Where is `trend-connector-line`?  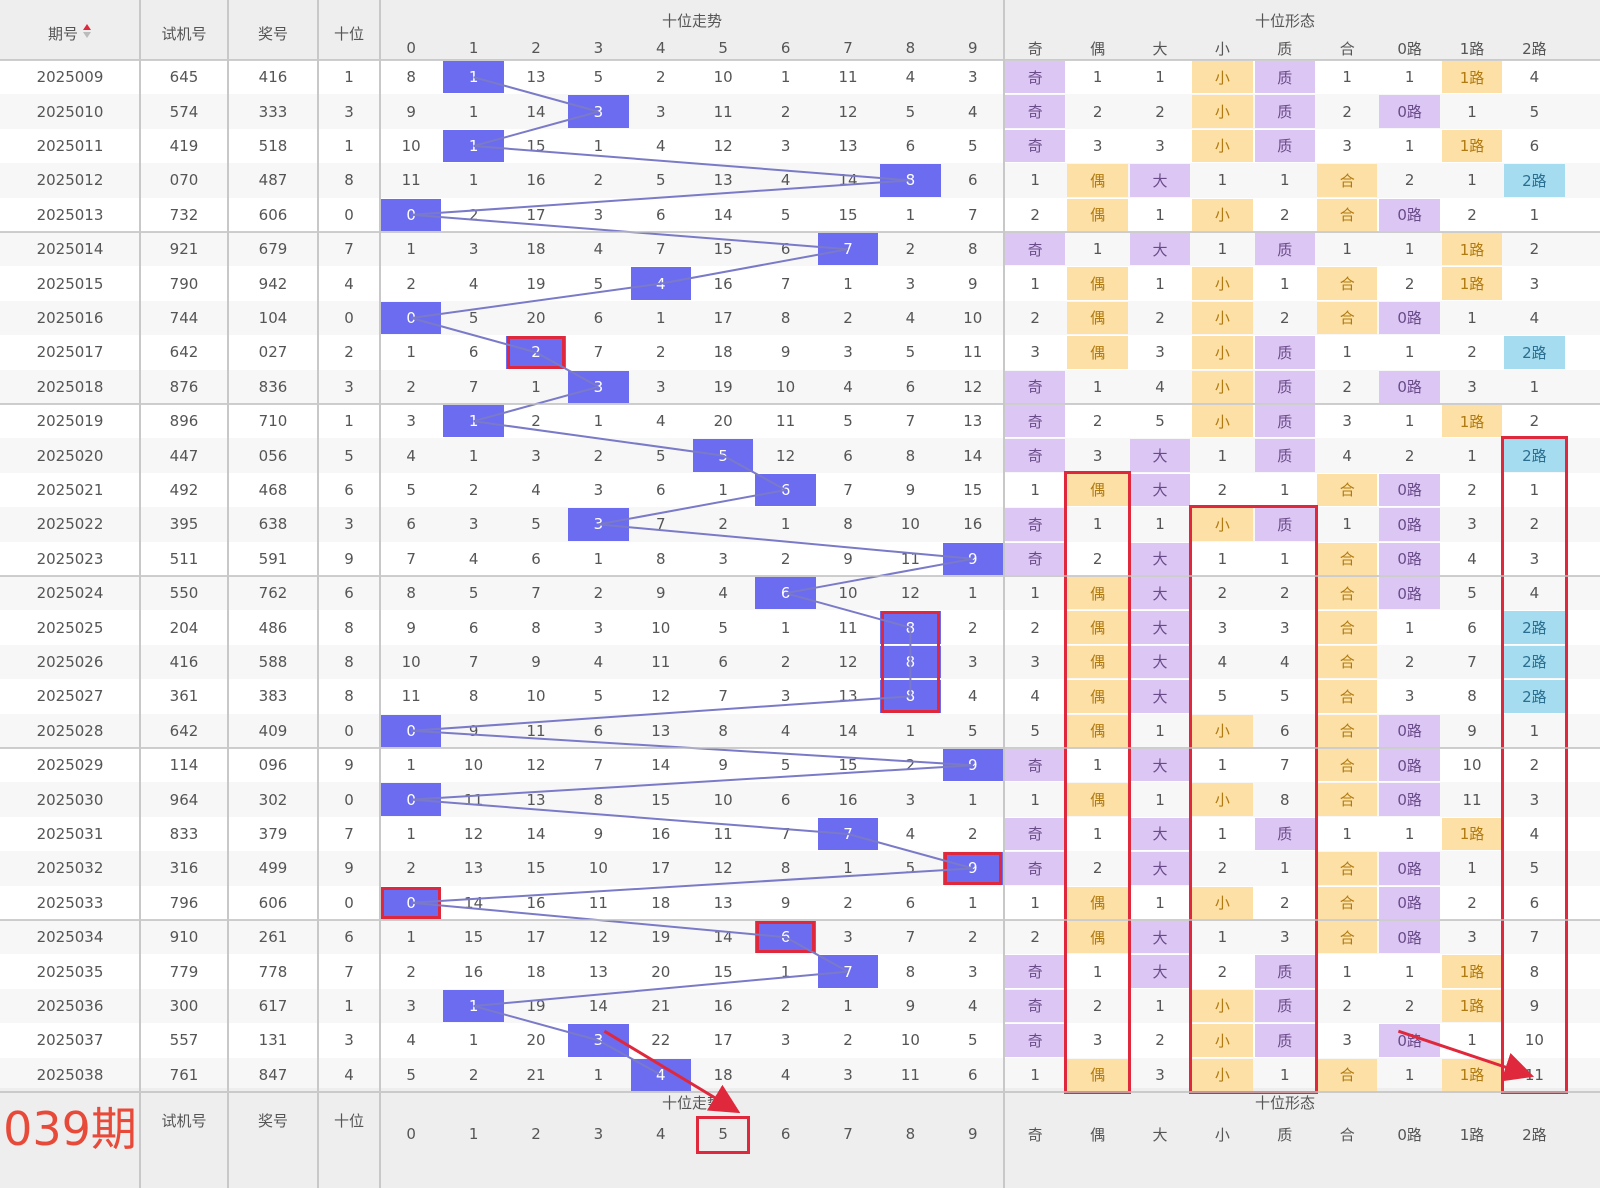
trend-connector-line is located at coordinates (629, 1057).